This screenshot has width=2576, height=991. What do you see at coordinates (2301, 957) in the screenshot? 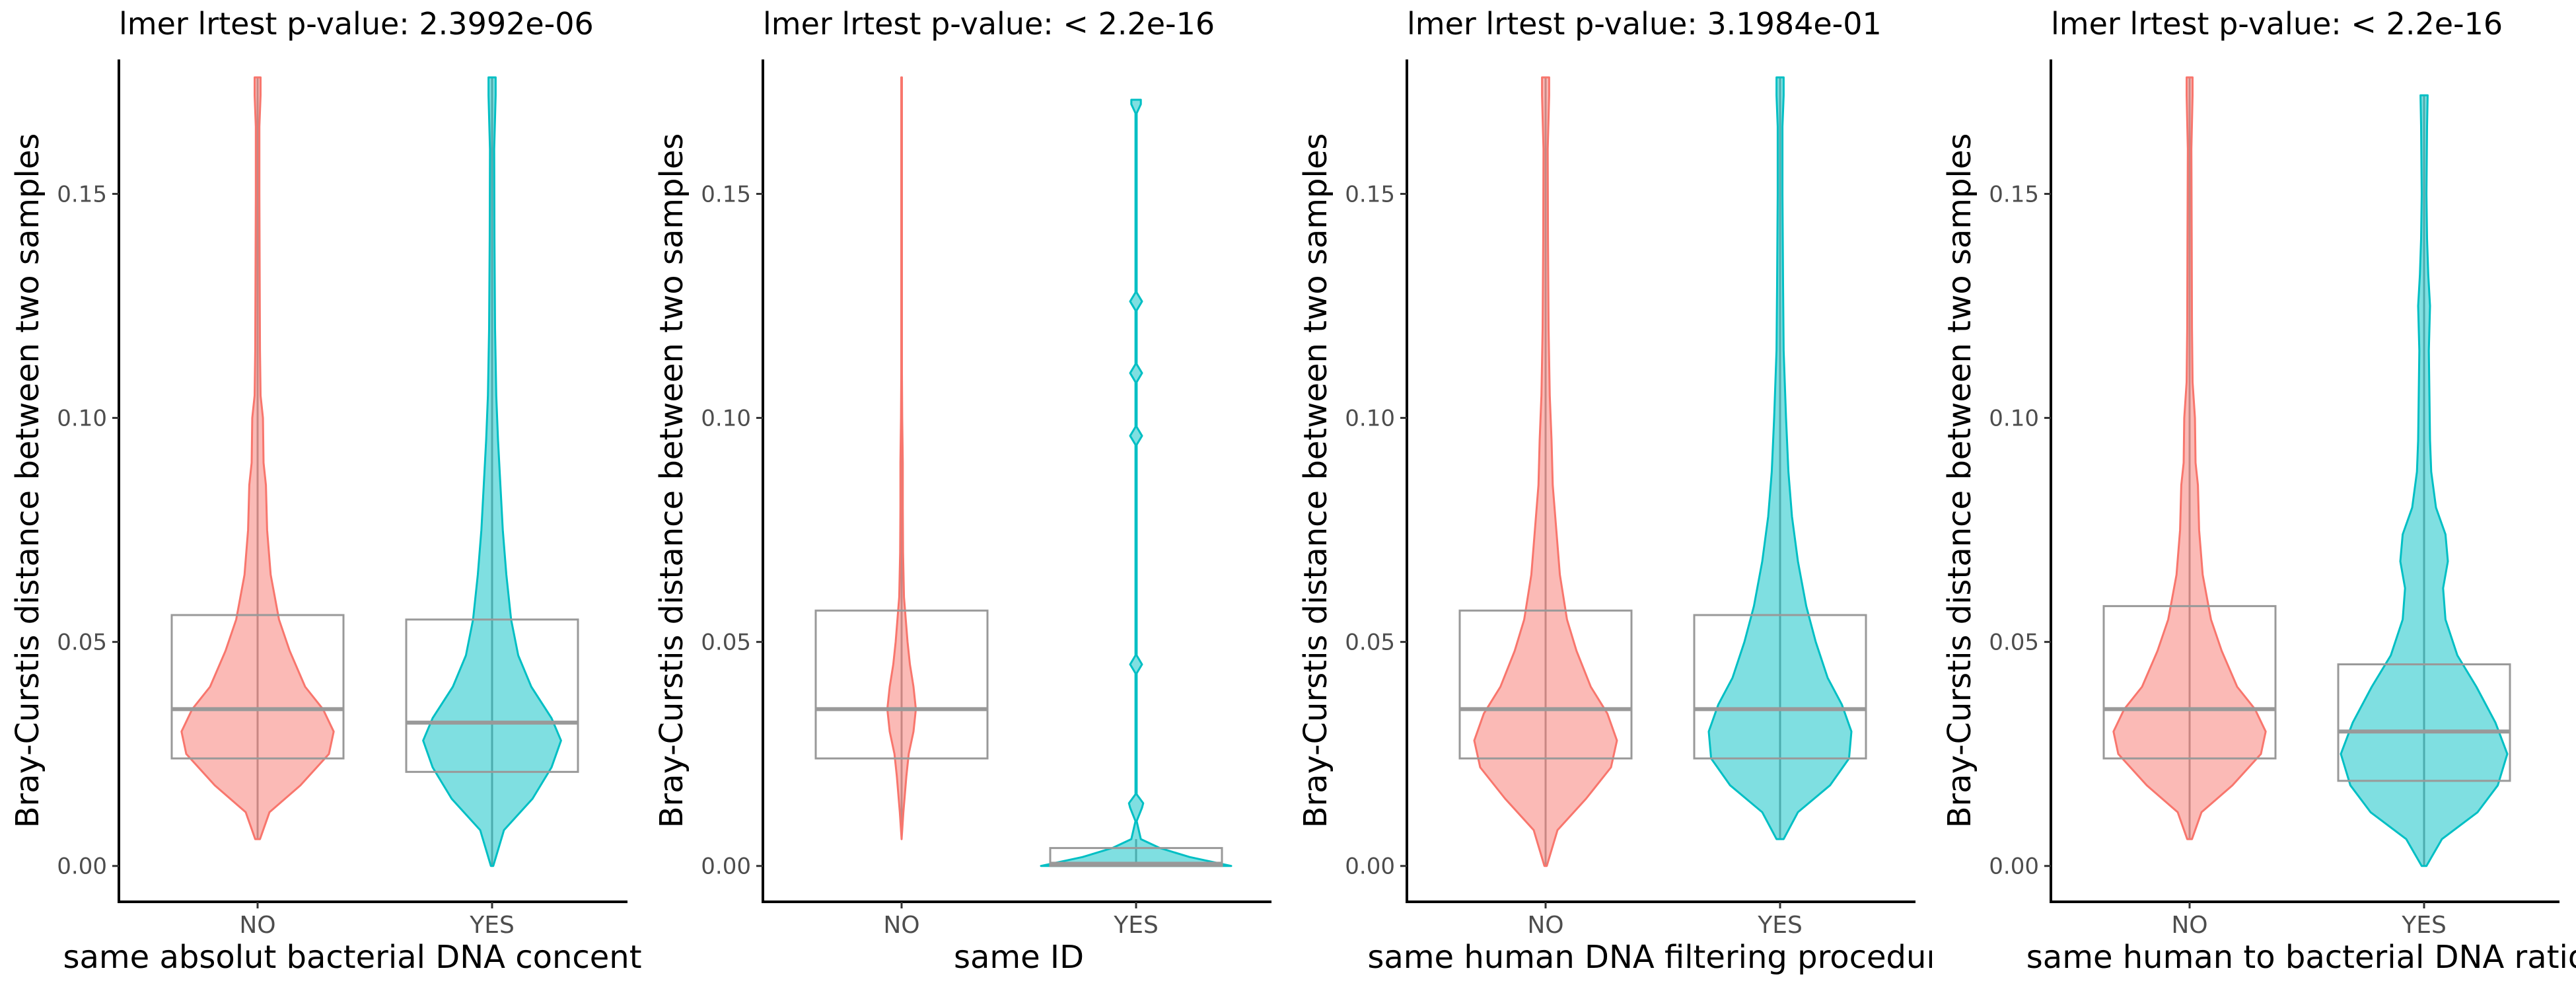
I see `x-axis-label: same human to bacterial DNA ratio` at bounding box center [2301, 957].